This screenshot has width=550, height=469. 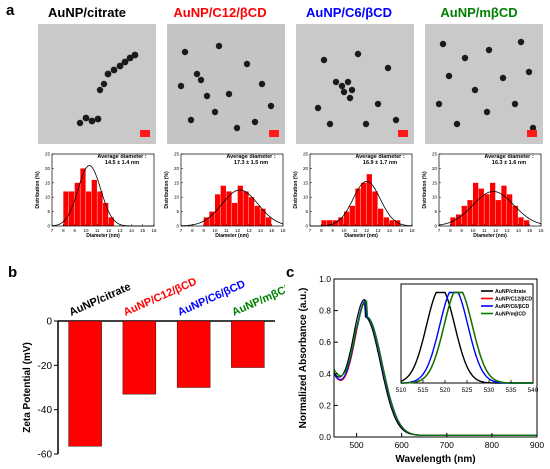 What do you see at coordinates (325, 437) in the screenshot?
I see `y-tick-label: 0.0` at bounding box center [325, 437].